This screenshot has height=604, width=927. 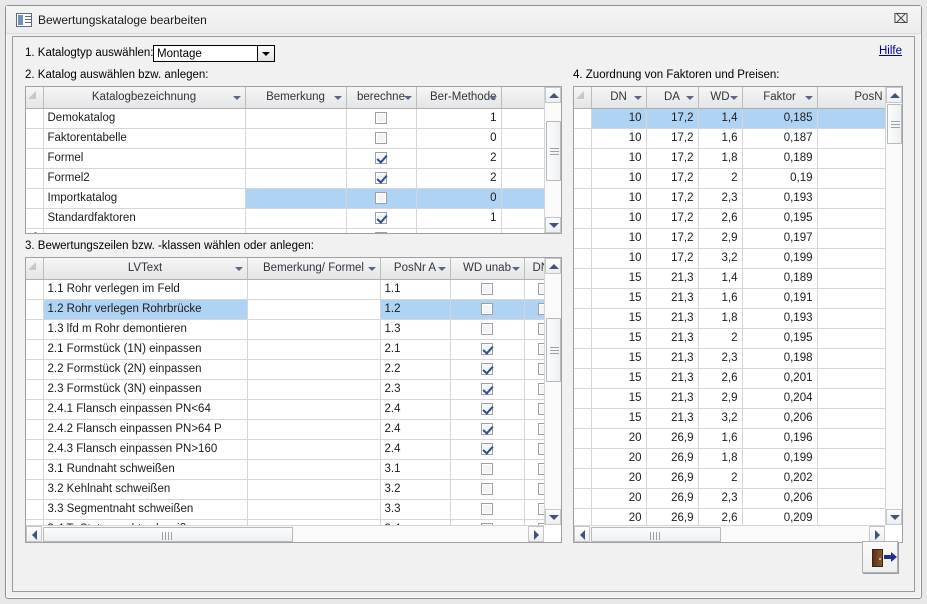 I want to click on cell-wd: 2,3, so click(x=720, y=198).